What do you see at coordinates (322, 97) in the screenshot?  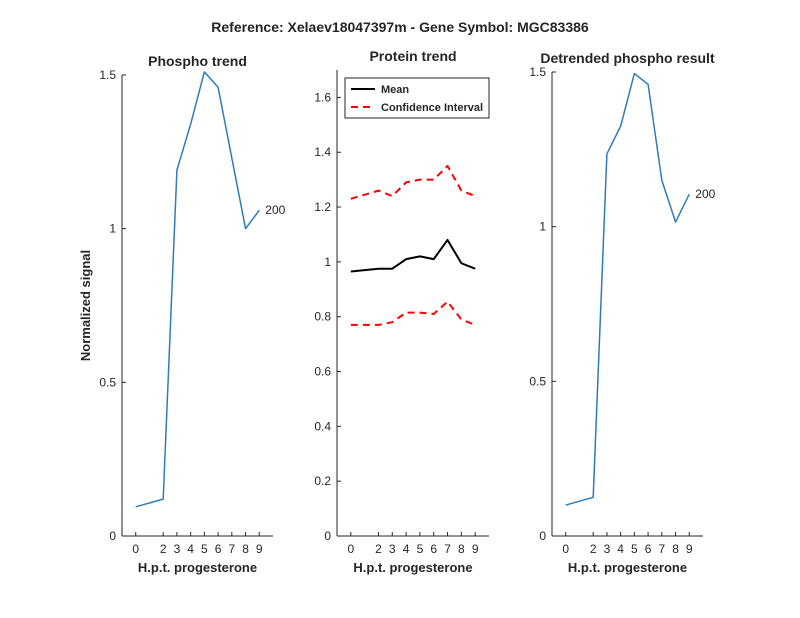 I see `y-tick-label: 1.6` at bounding box center [322, 97].